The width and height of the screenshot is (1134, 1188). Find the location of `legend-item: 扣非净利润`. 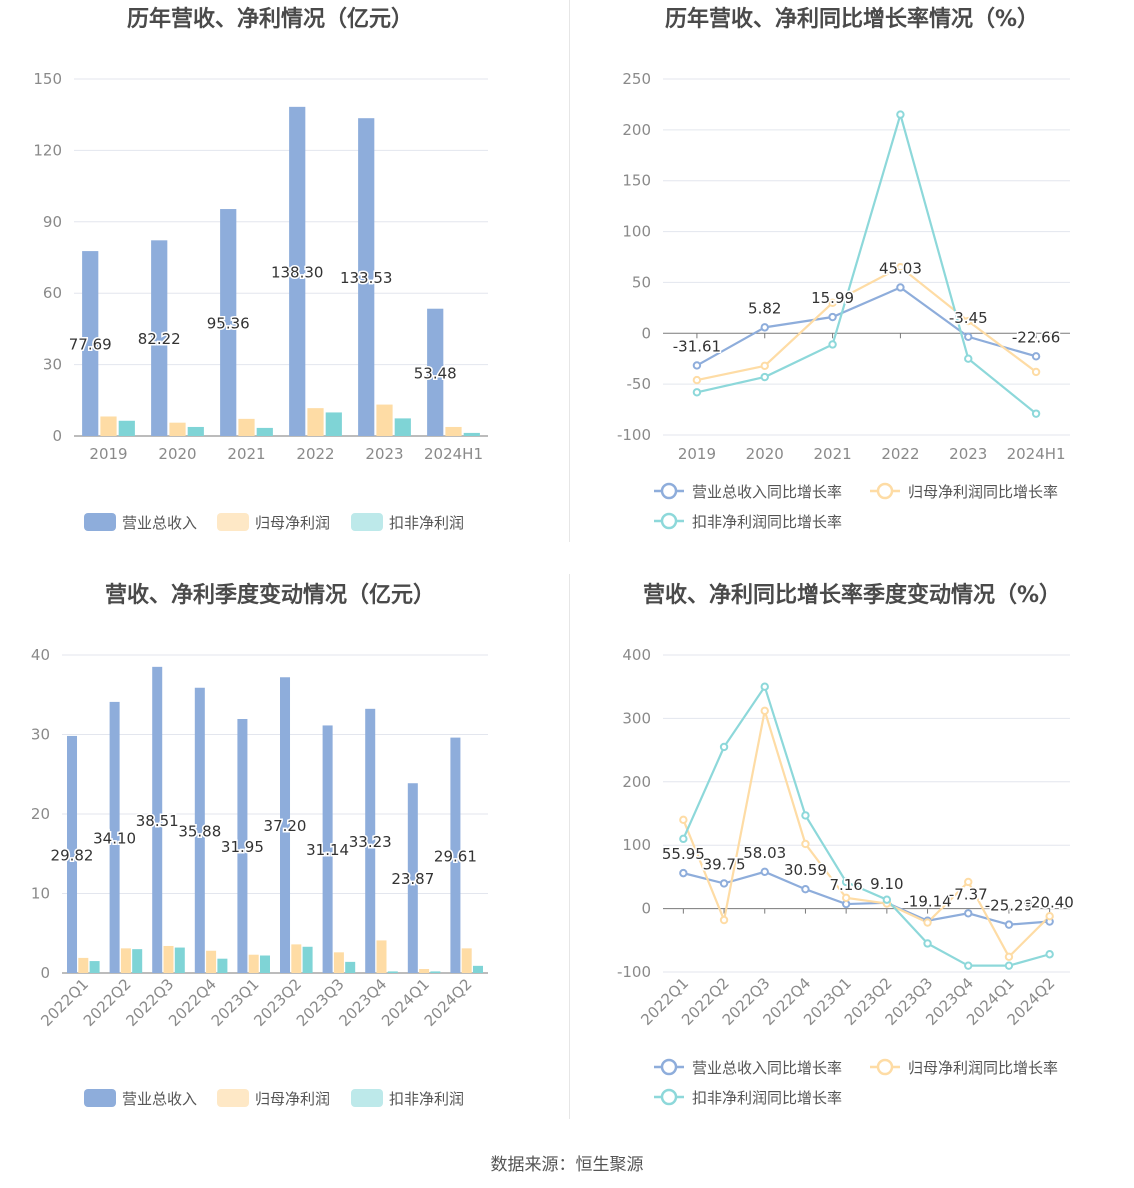

legend-item: 扣非净利润 is located at coordinates (407, 1098).